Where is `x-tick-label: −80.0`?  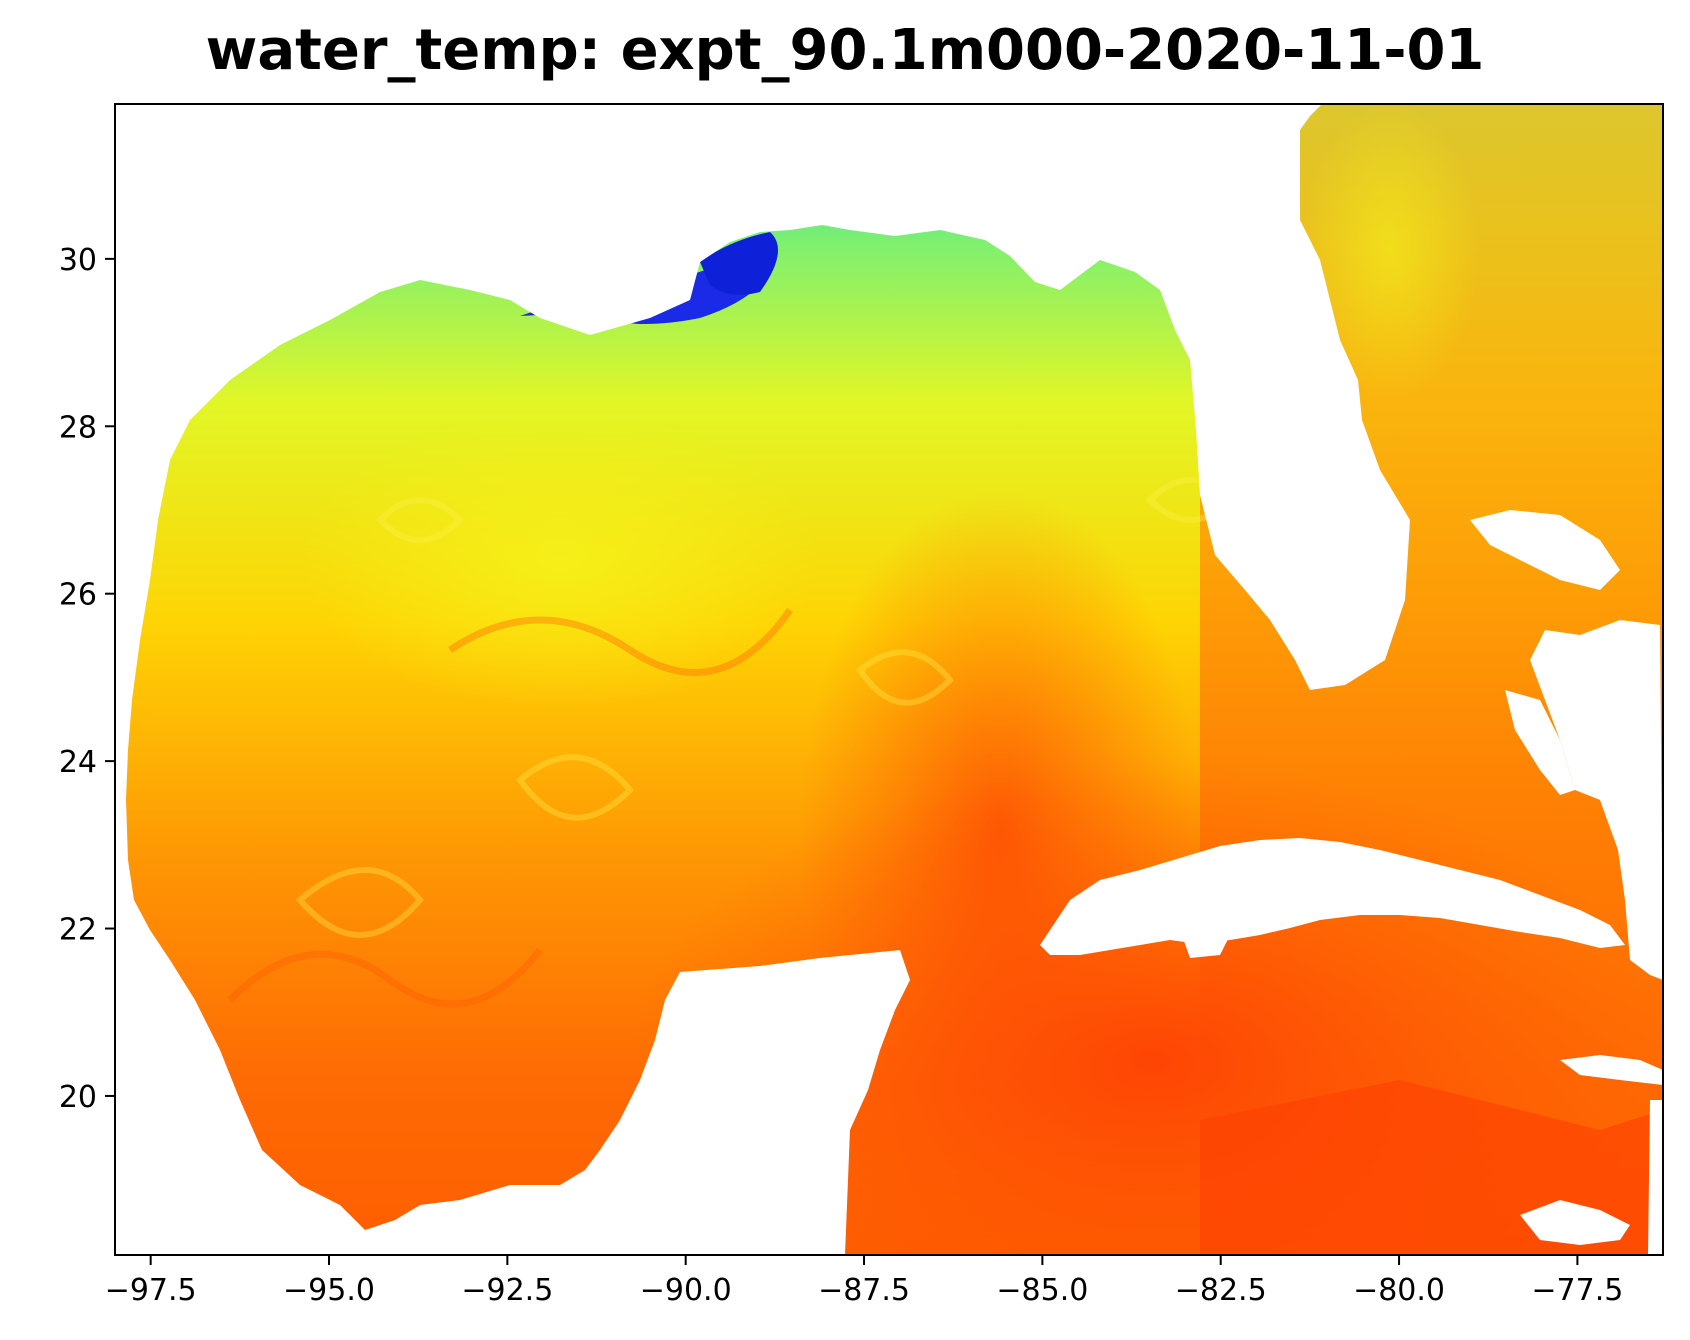
x-tick-label: −80.0 is located at coordinates (1399, 1290).